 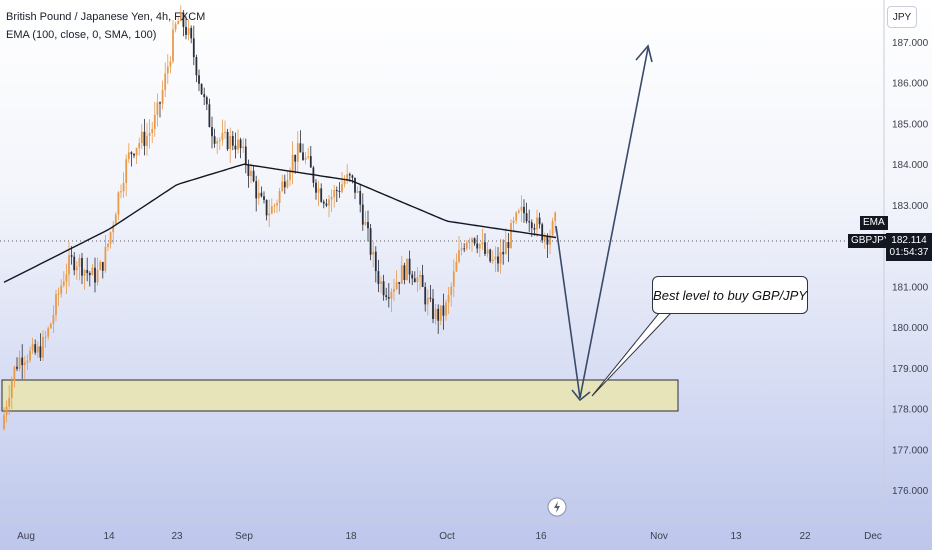 I want to click on time-tick-label: 18, so click(x=351, y=536).